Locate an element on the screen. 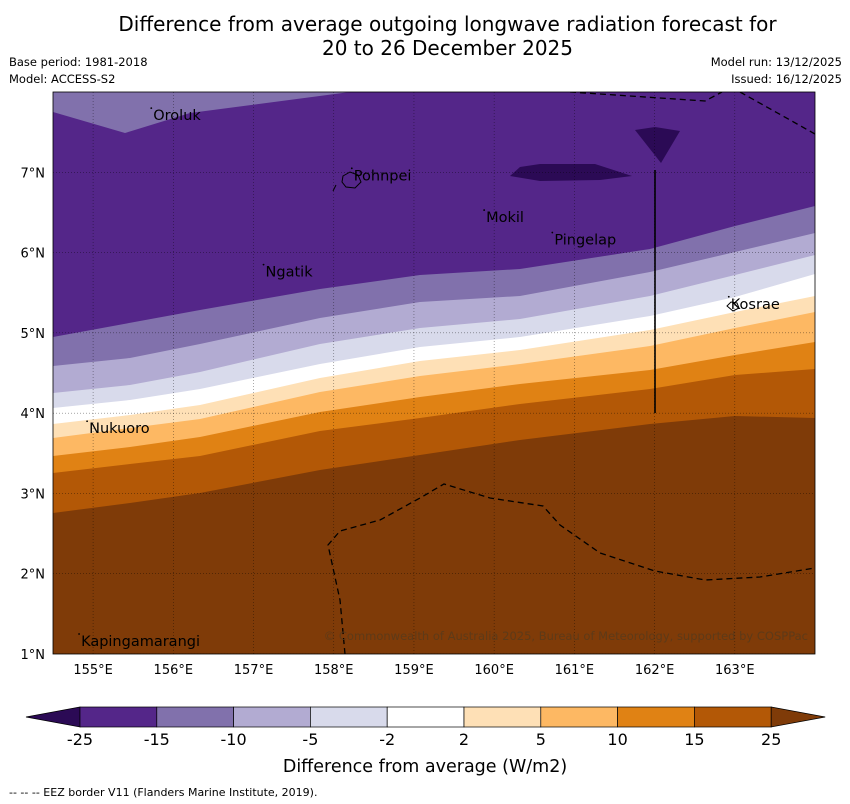 Image resolution: width=850 pixels, height=804 pixels. issued-date: Issued: 16/12/2025 is located at coordinates (786, 79).